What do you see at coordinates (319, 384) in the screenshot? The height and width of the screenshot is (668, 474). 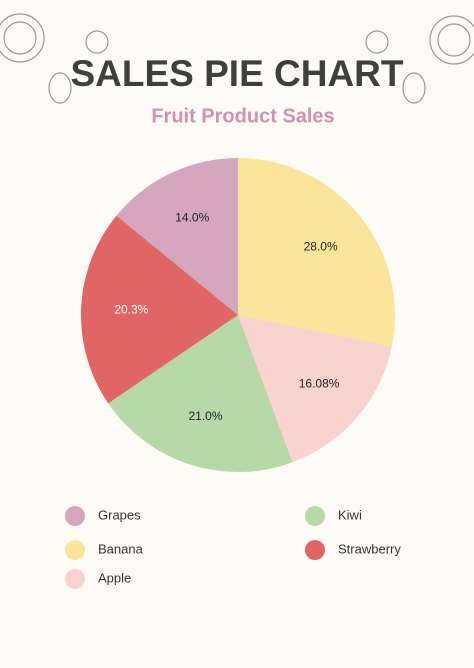 I see `data-label: 16.08%` at bounding box center [319, 384].